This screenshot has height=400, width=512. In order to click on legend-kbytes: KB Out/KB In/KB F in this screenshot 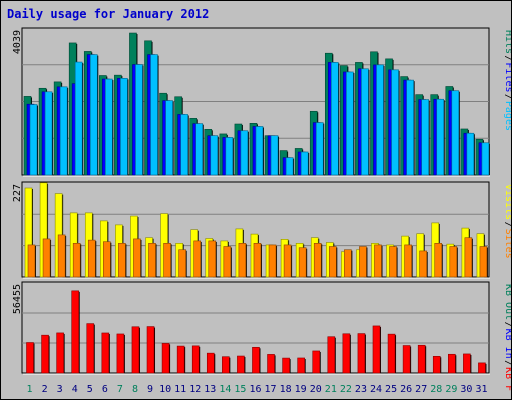, I will do `click(507, 337)`.